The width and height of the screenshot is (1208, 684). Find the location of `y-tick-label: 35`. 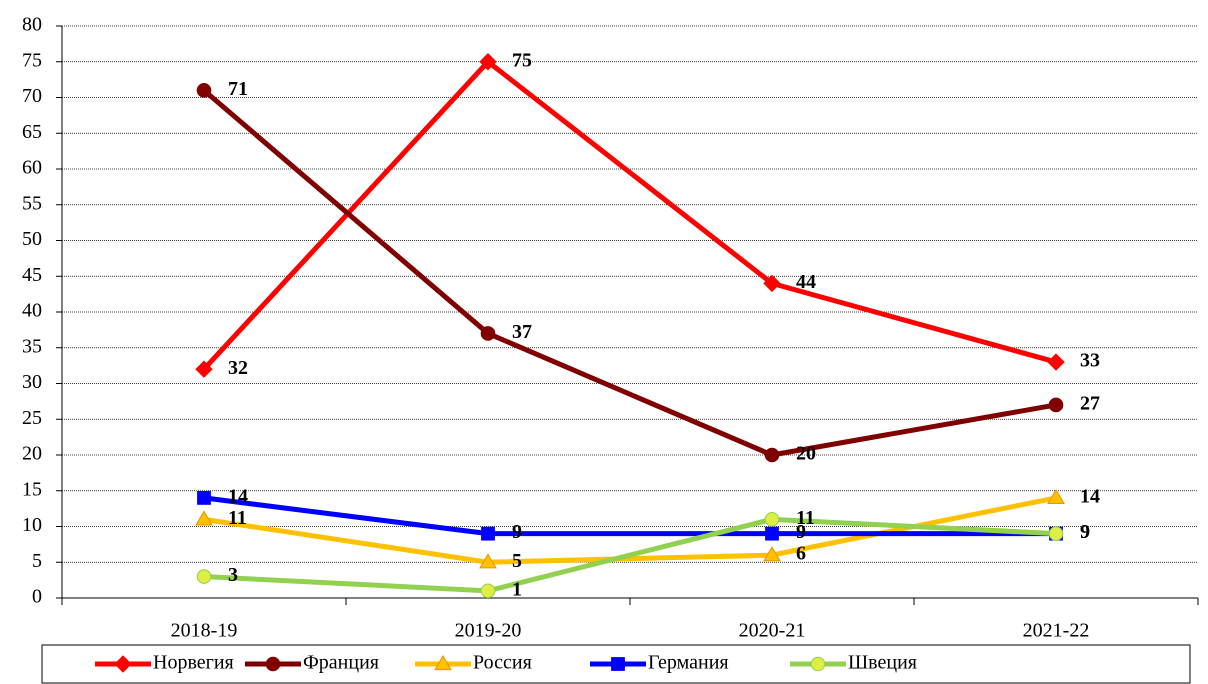

y-tick-label: 35 is located at coordinates (32, 346).